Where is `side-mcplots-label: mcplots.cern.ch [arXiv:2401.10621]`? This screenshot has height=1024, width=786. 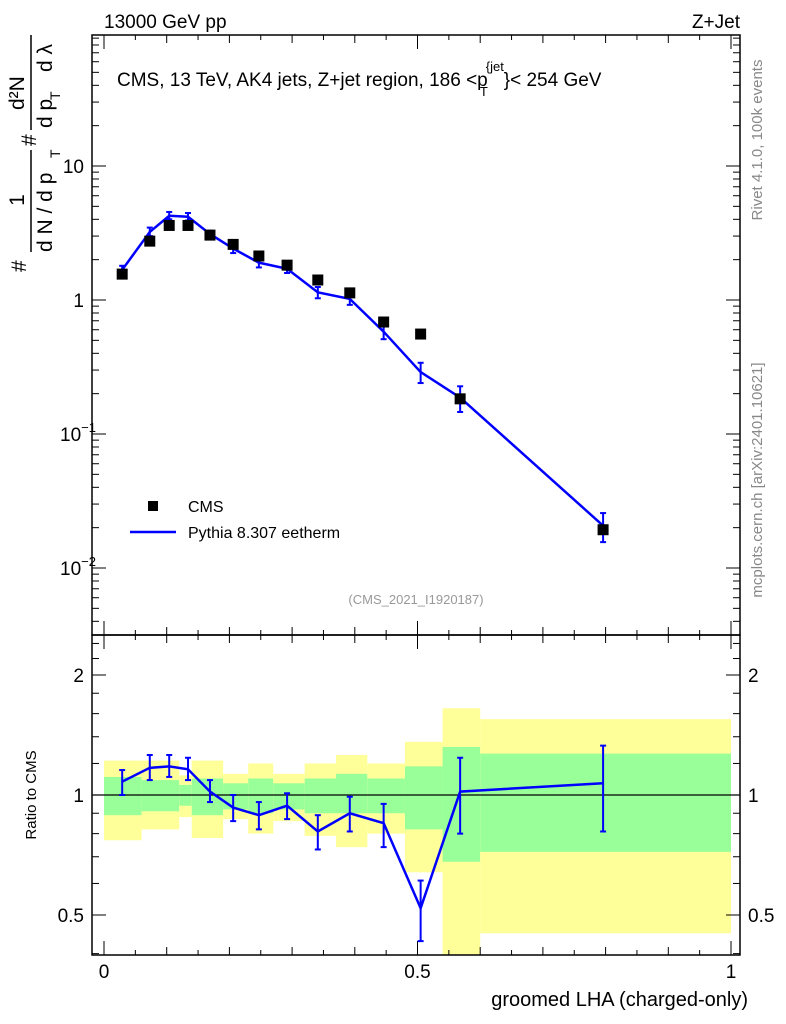 side-mcplots-label: mcplots.cern.ch [arXiv:2401.10621] is located at coordinates (757, 479).